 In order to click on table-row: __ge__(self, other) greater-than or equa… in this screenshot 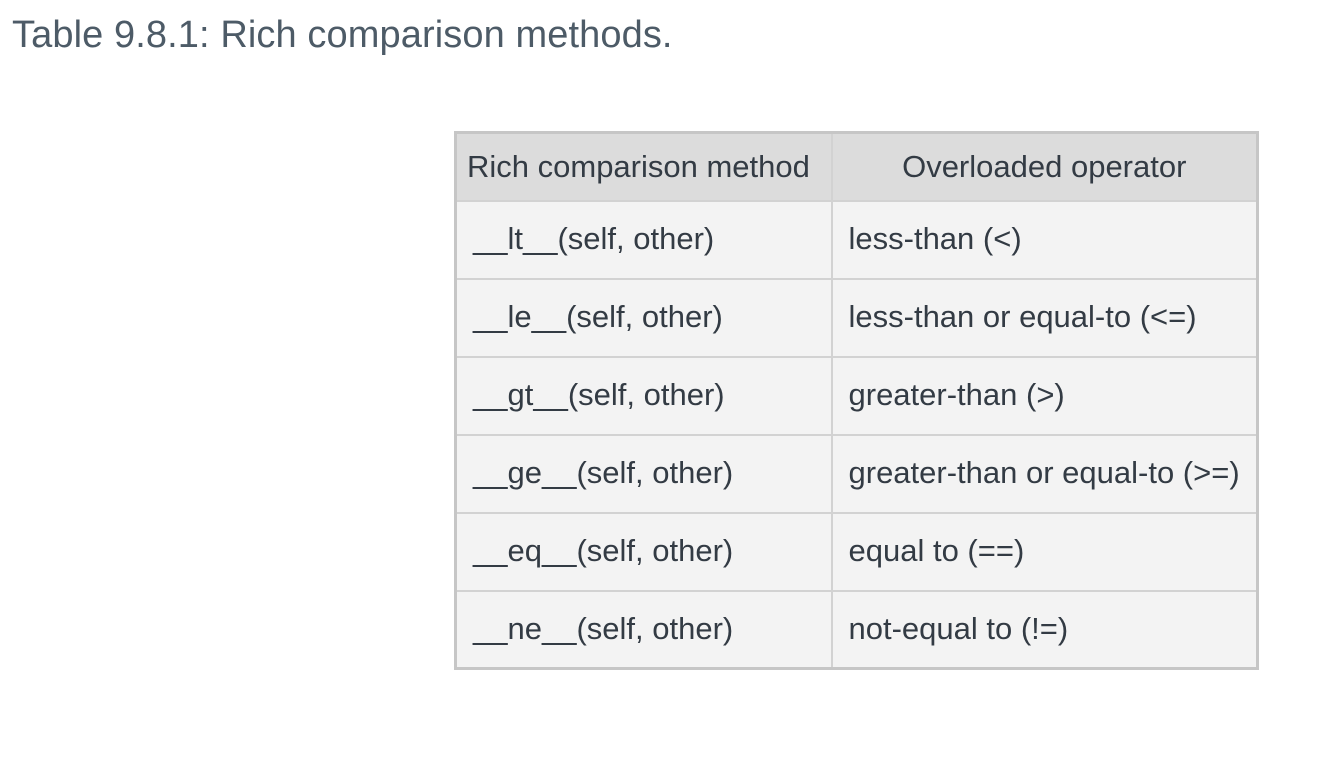, I will do `click(856, 473)`.